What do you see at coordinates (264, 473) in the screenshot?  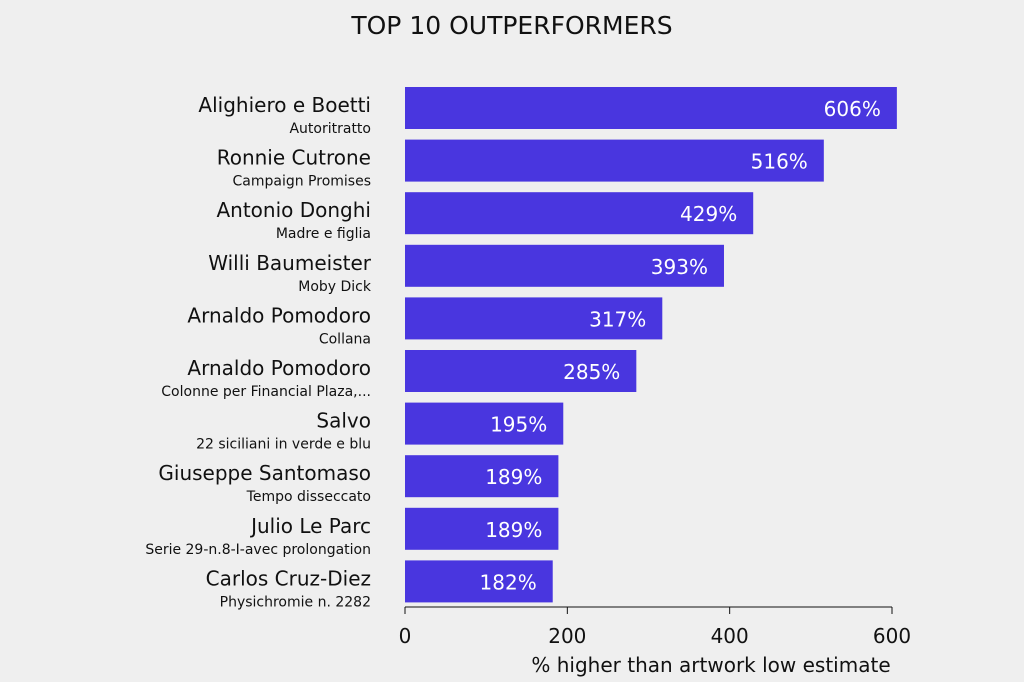 I see `artist-label: Giuseppe Santomaso` at bounding box center [264, 473].